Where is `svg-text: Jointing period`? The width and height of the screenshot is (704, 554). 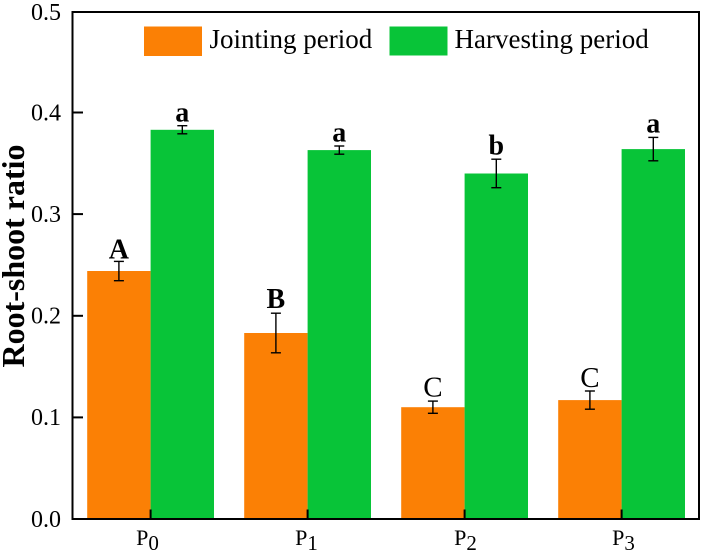
svg-text: Jointing period is located at coordinates (291, 39).